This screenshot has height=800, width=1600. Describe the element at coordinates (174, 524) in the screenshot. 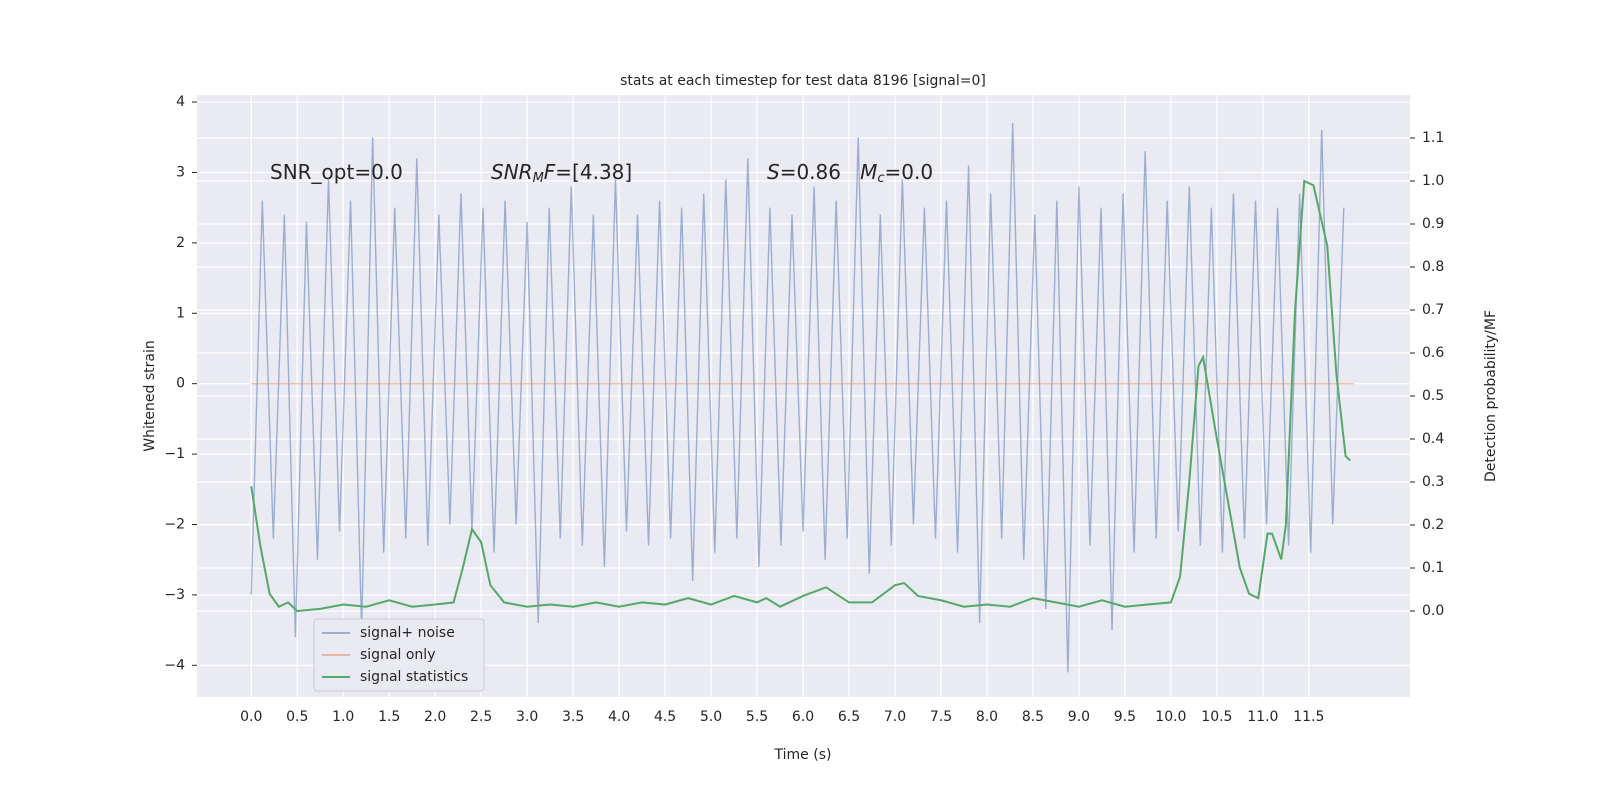

I see `y-tick-label: −2` at that location.